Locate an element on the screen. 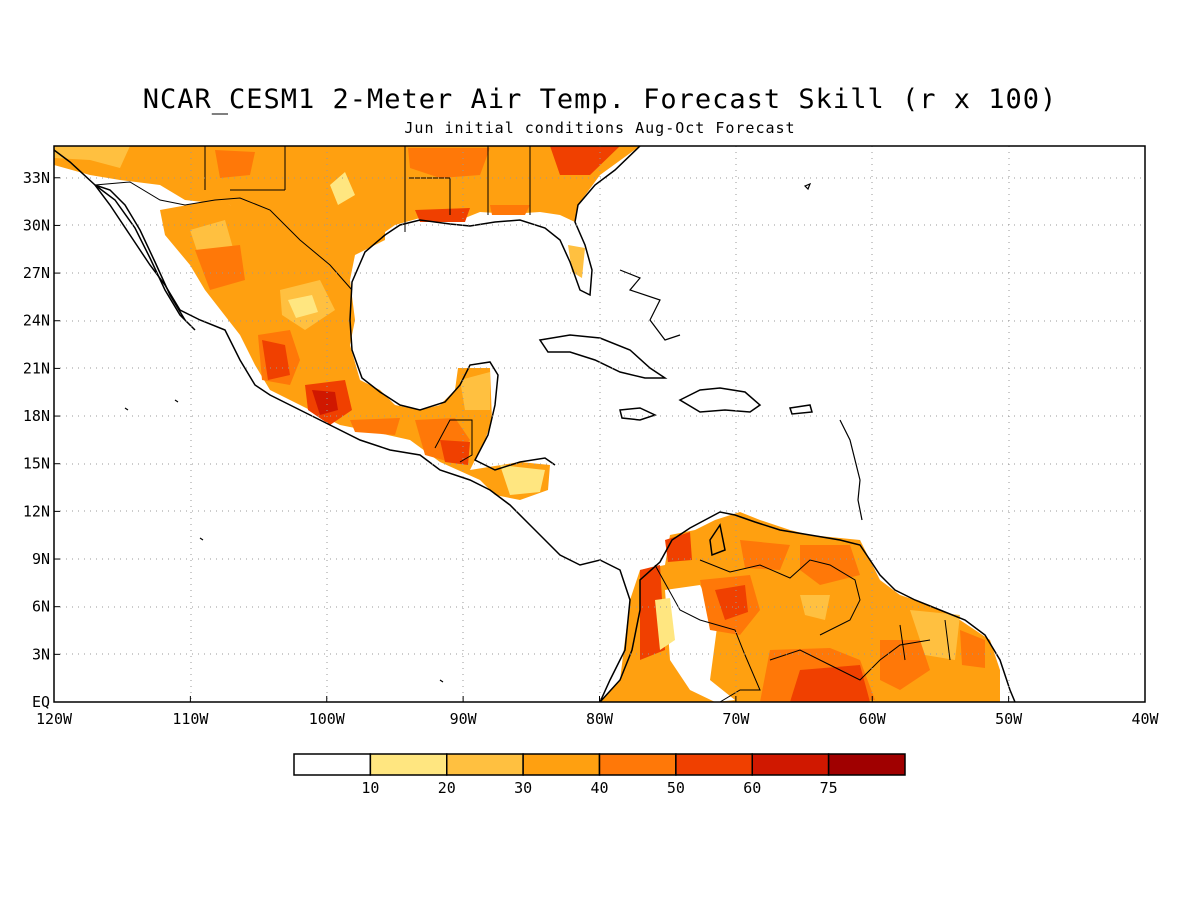 The image size is (1200, 900). lat-tick-label: EQ is located at coordinates (41, 702).